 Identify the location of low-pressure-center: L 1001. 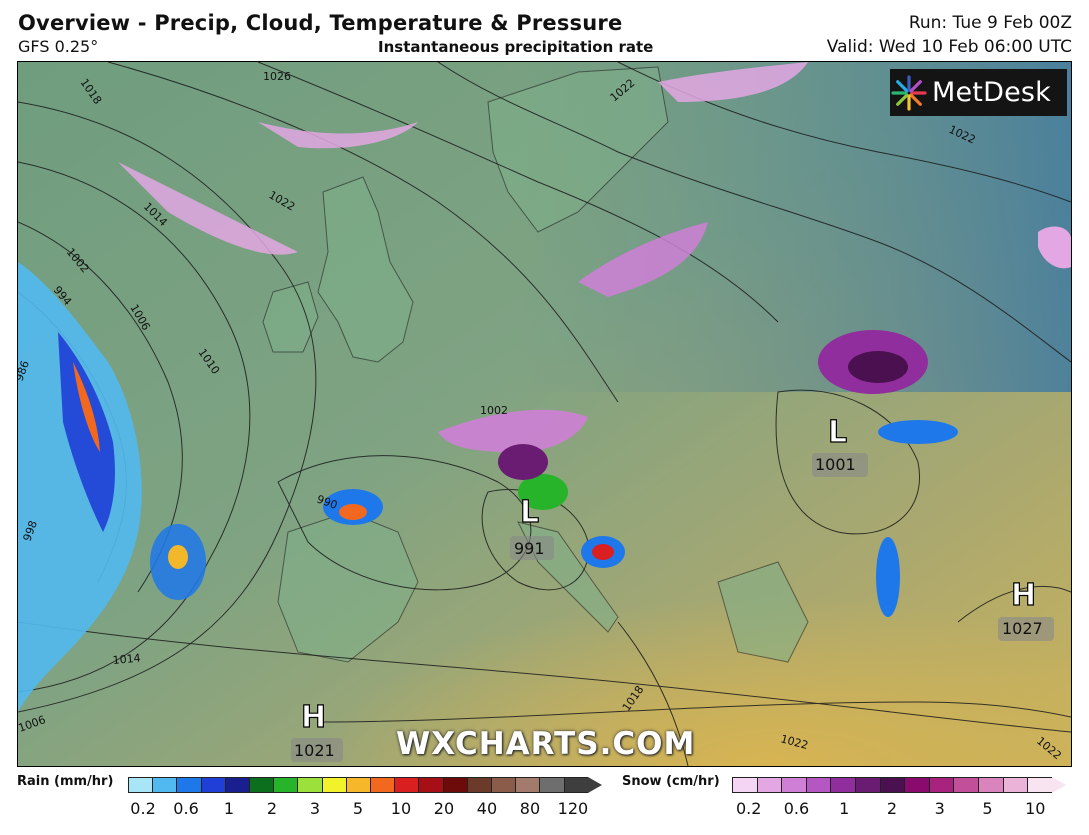
(840, 445).